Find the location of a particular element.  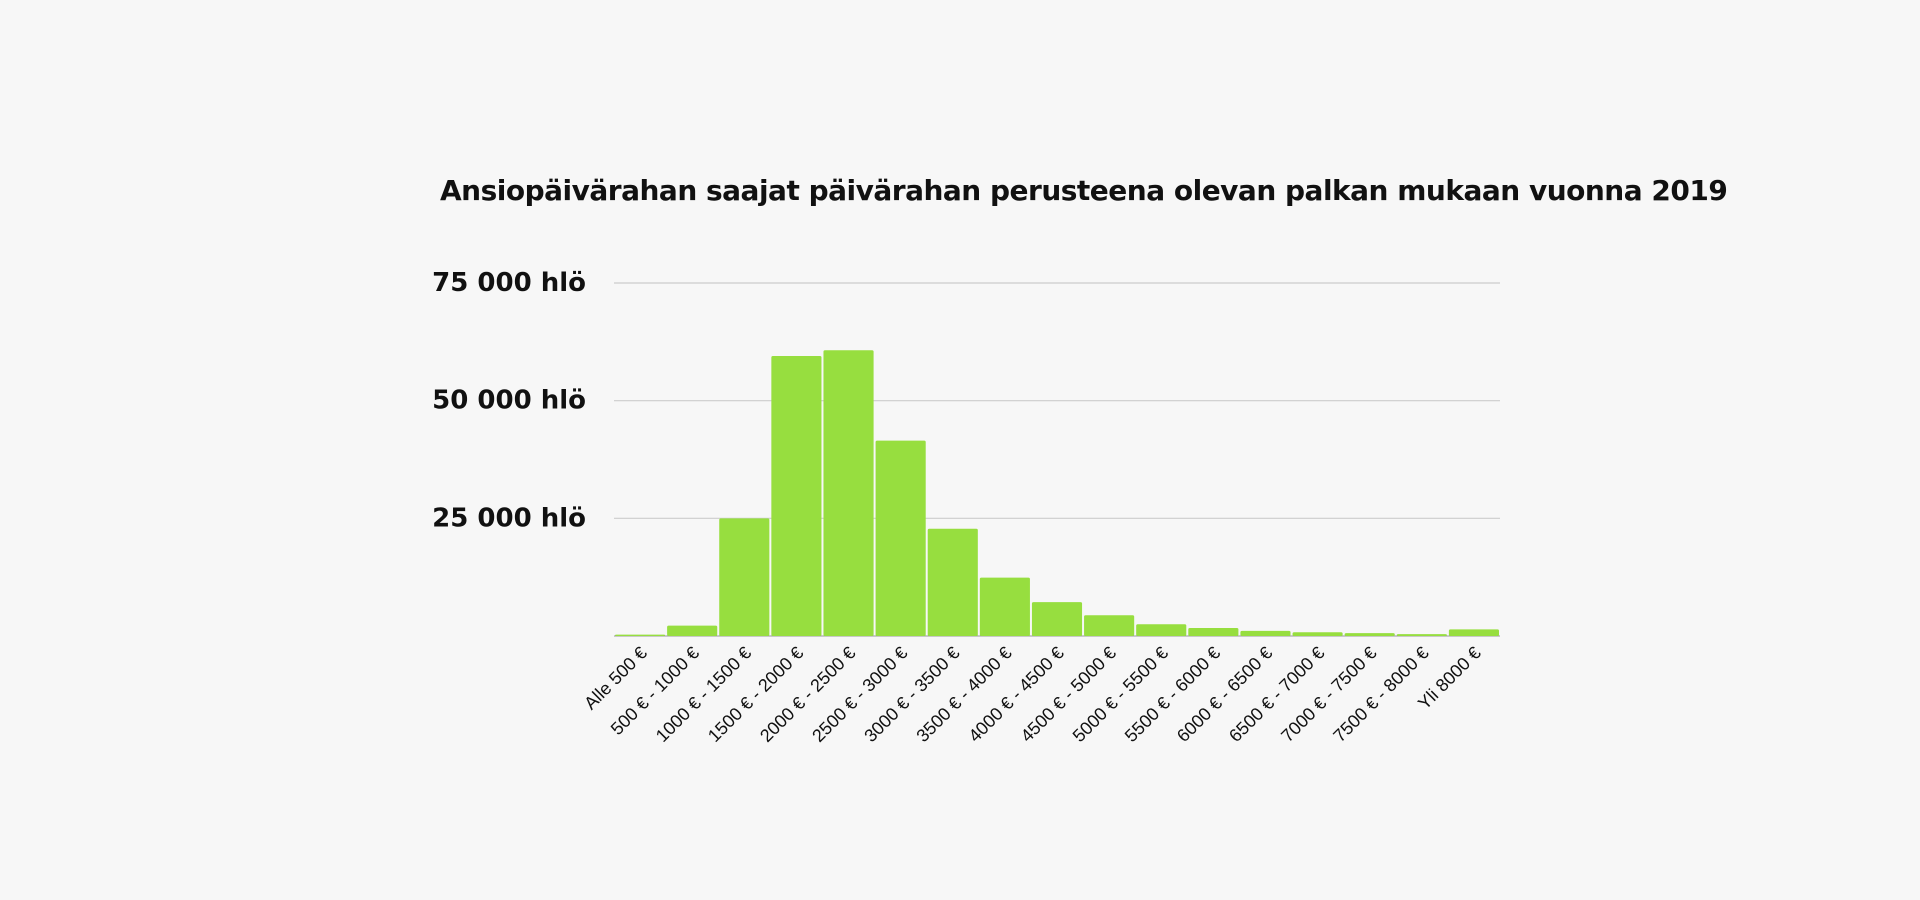

x-tick-label: 2000 € - 2500 € is located at coordinates (807, 694).